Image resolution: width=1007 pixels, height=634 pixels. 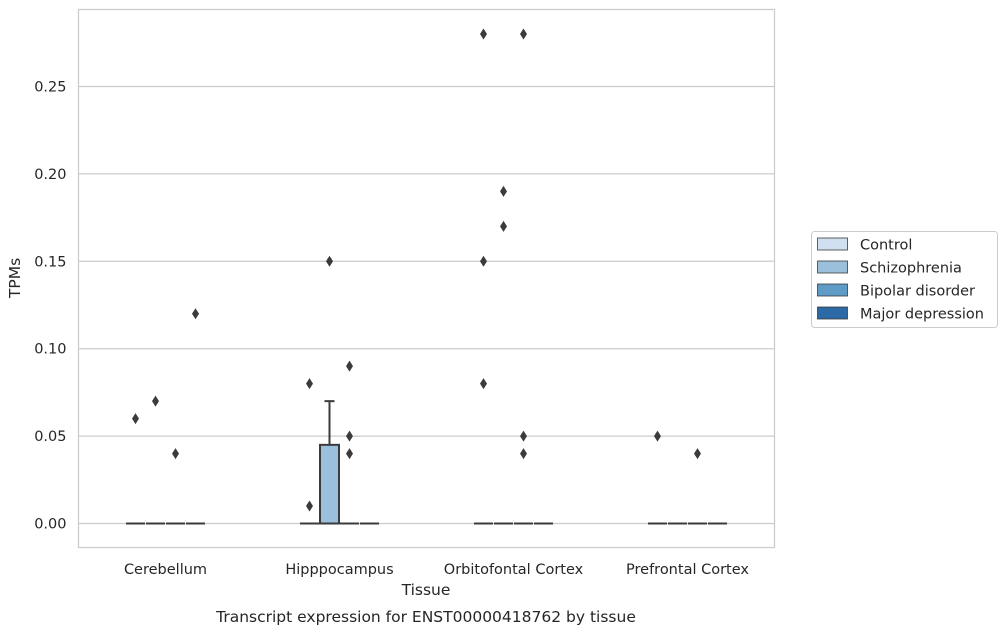 I want to click on legend-entry: Major depression, so click(x=922, y=315).